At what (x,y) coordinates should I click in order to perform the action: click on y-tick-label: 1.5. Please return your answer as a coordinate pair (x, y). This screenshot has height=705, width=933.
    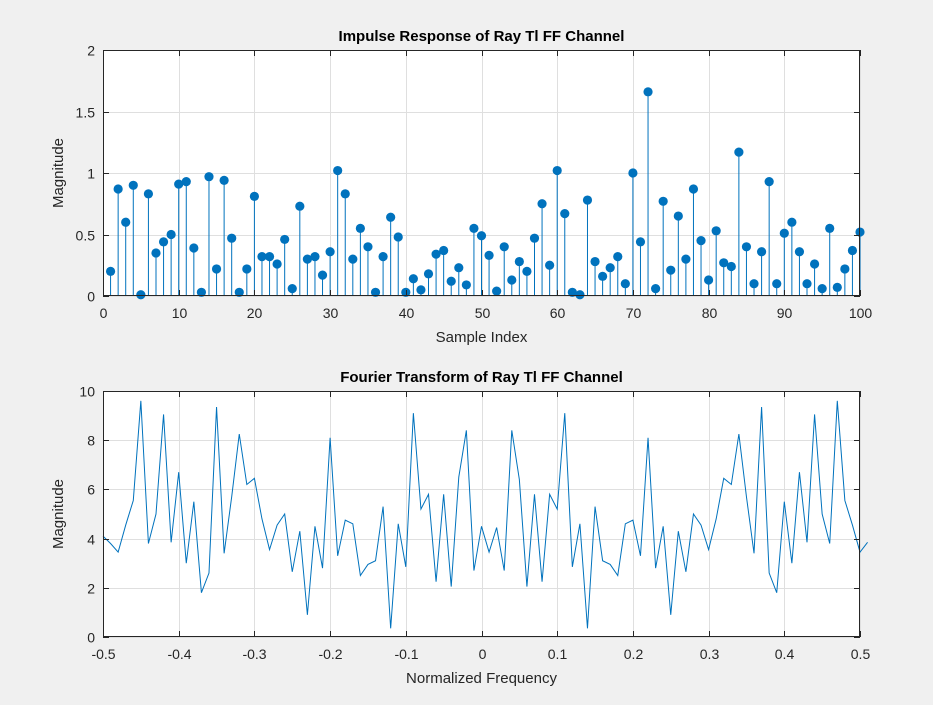
    Looking at the image, I should click on (86, 113).